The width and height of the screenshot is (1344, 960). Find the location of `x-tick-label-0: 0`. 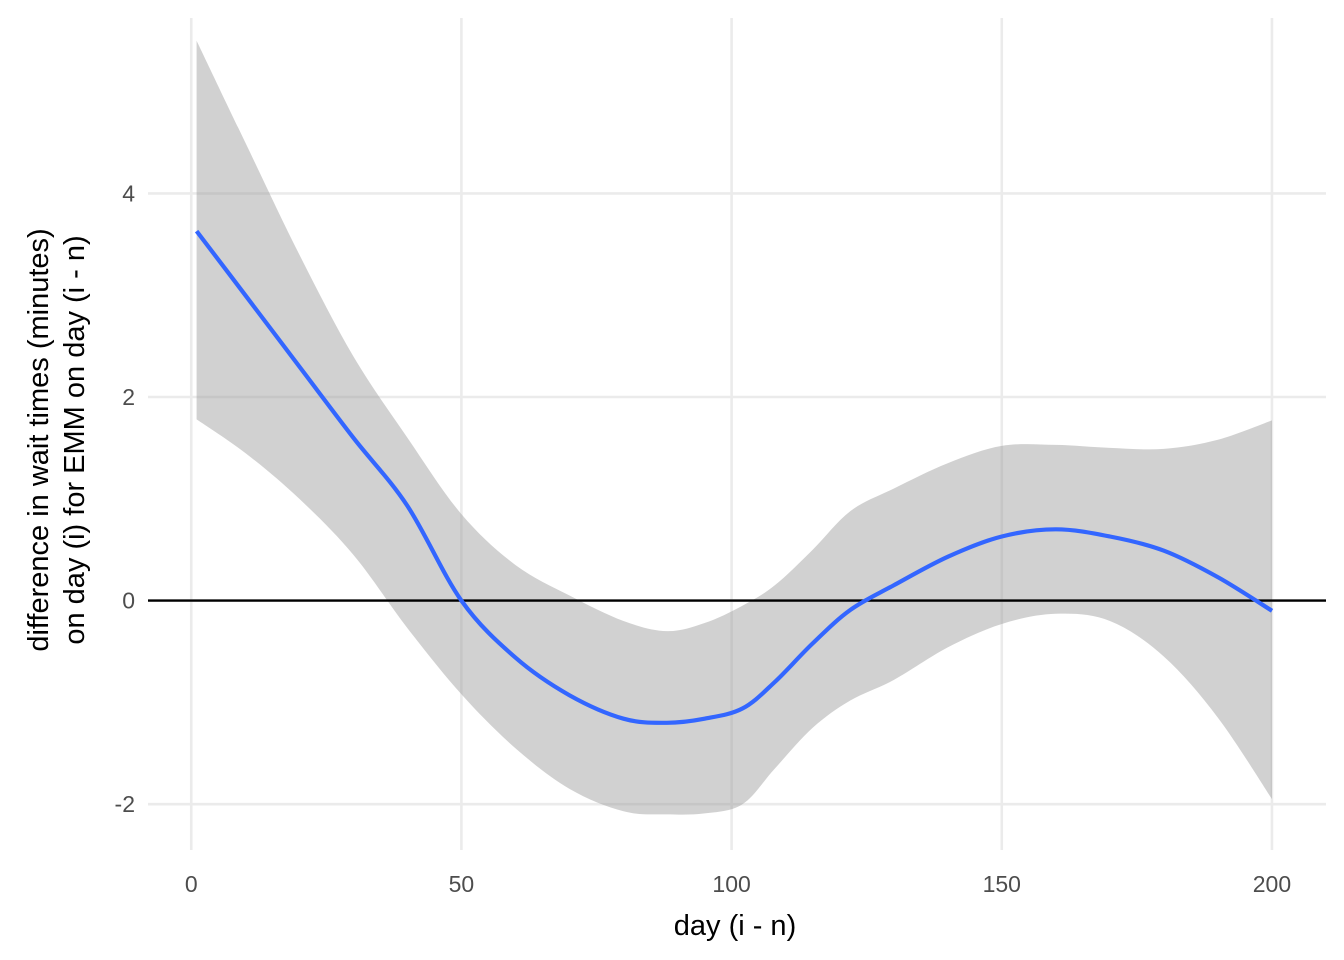

x-tick-label-0: 0 is located at coordinates (191, 884).